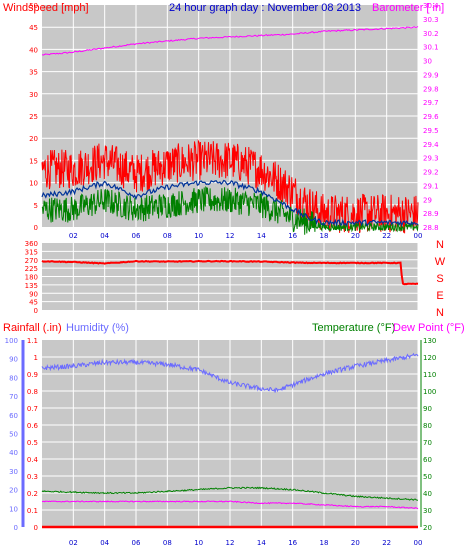 The height and width of the screenshot is (555, 466). I want to click on rainfall-axis-label: Rainfall (.in), so click(32, 328).